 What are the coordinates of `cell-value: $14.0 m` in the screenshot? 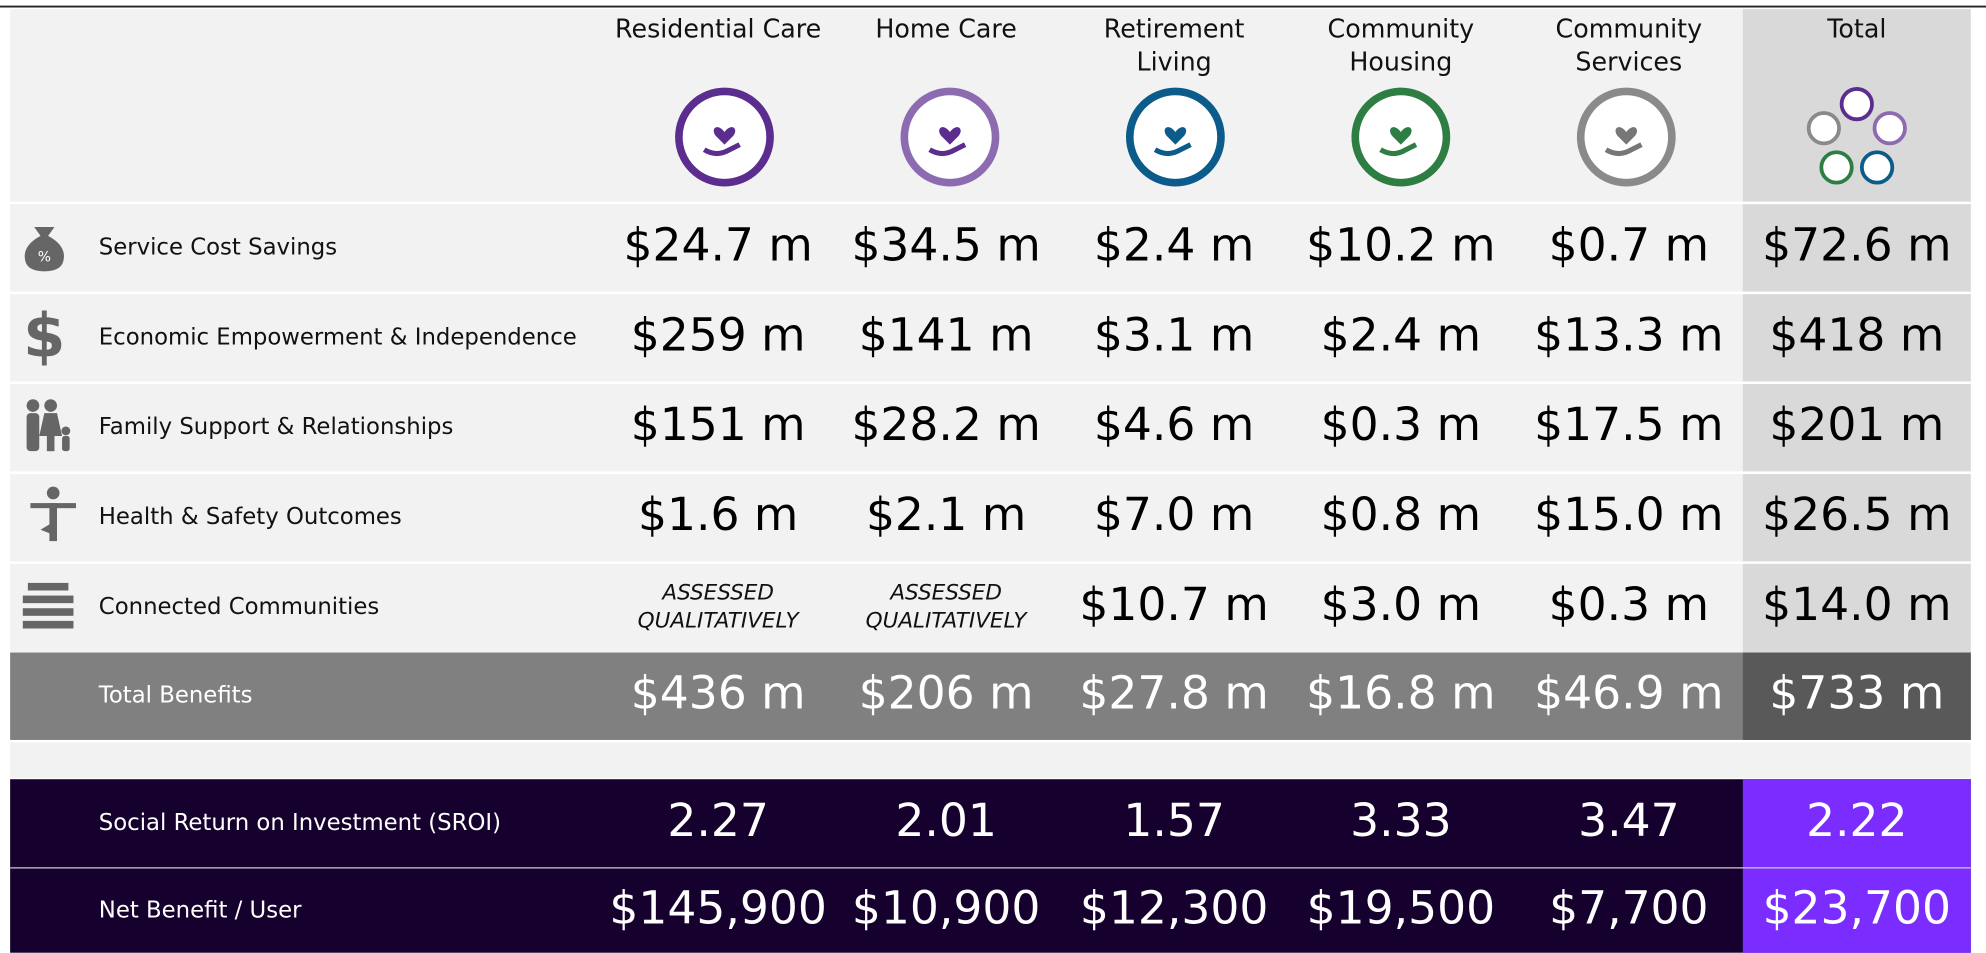 It's located at (1856, 604).